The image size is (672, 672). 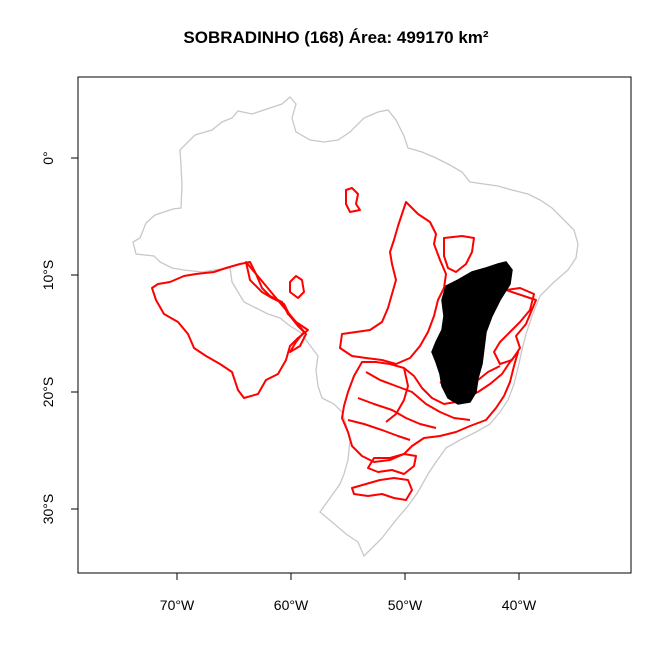 I want to click on basin-outline-east-coast, so click(x=515, y=326).